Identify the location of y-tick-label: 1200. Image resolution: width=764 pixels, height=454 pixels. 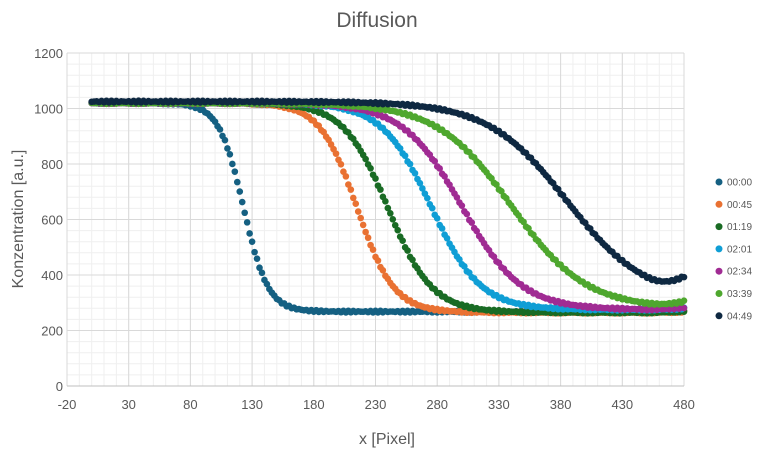
(48, 53).